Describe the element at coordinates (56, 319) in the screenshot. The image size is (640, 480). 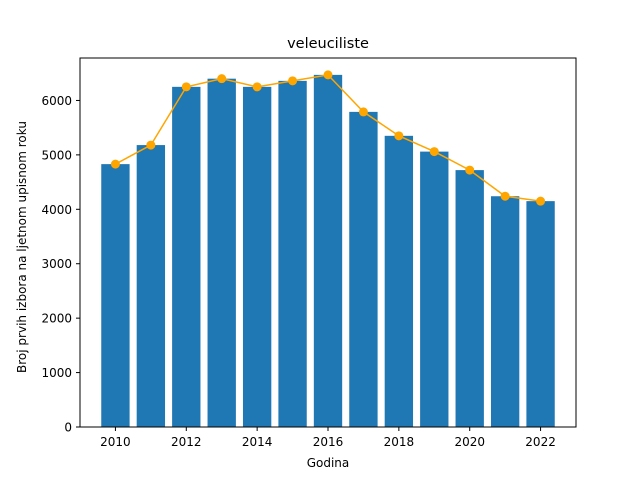
I see `y-tick-label-2000: 2000` at that location.